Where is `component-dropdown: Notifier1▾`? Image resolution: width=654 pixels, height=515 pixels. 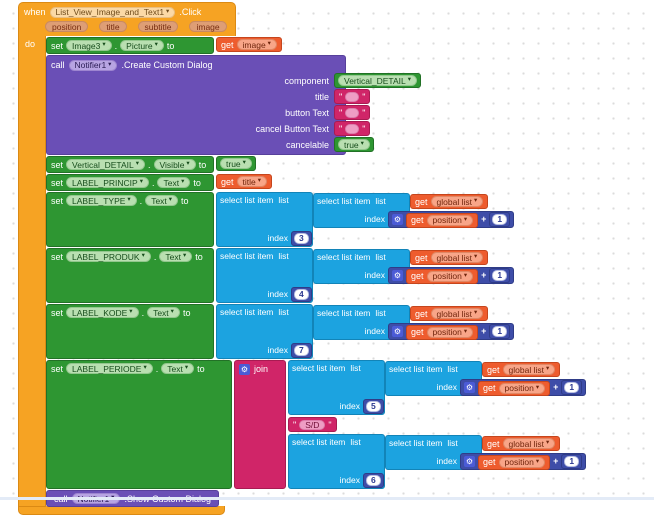
component-dropdown: Notifier1▾ is located at coordinates (93, 65).